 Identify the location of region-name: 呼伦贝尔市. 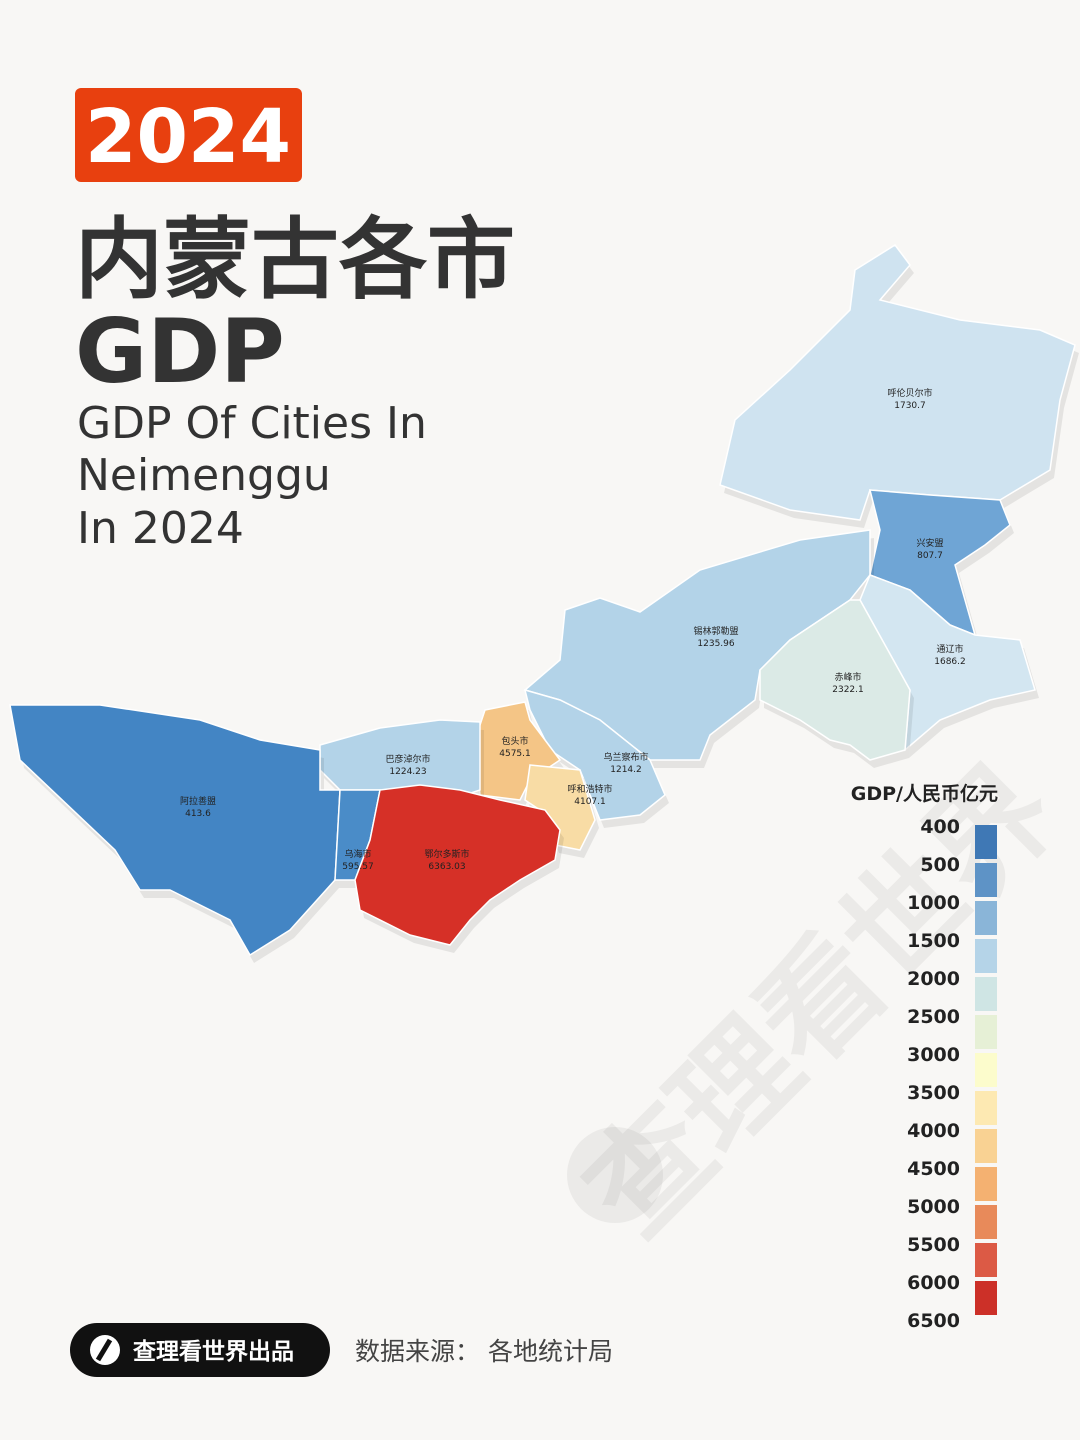
(909, 393).